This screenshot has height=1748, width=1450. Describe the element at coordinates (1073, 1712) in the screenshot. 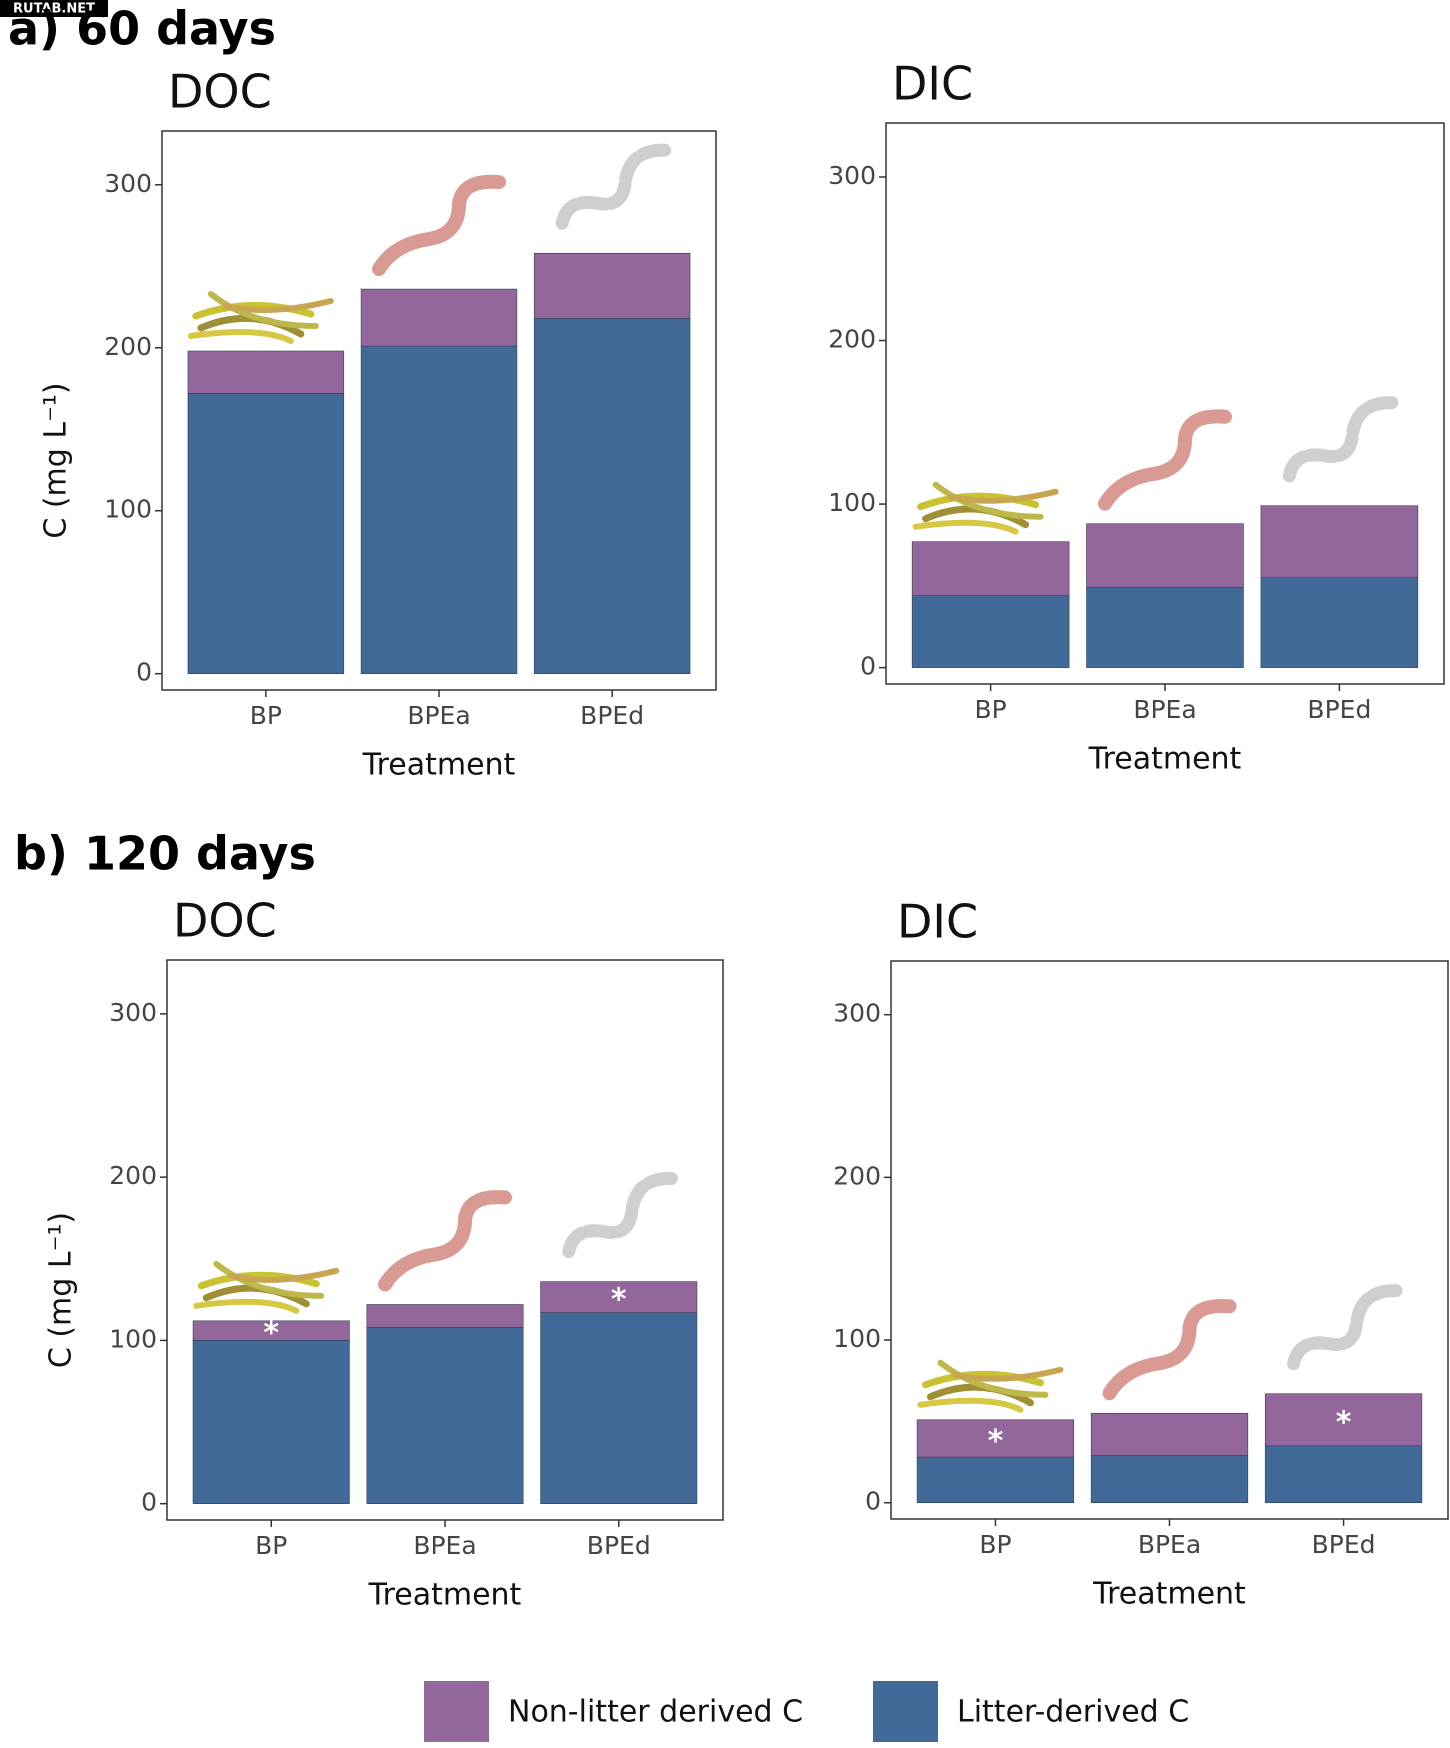

I see `legend-label: Litter-derived C` at that location.